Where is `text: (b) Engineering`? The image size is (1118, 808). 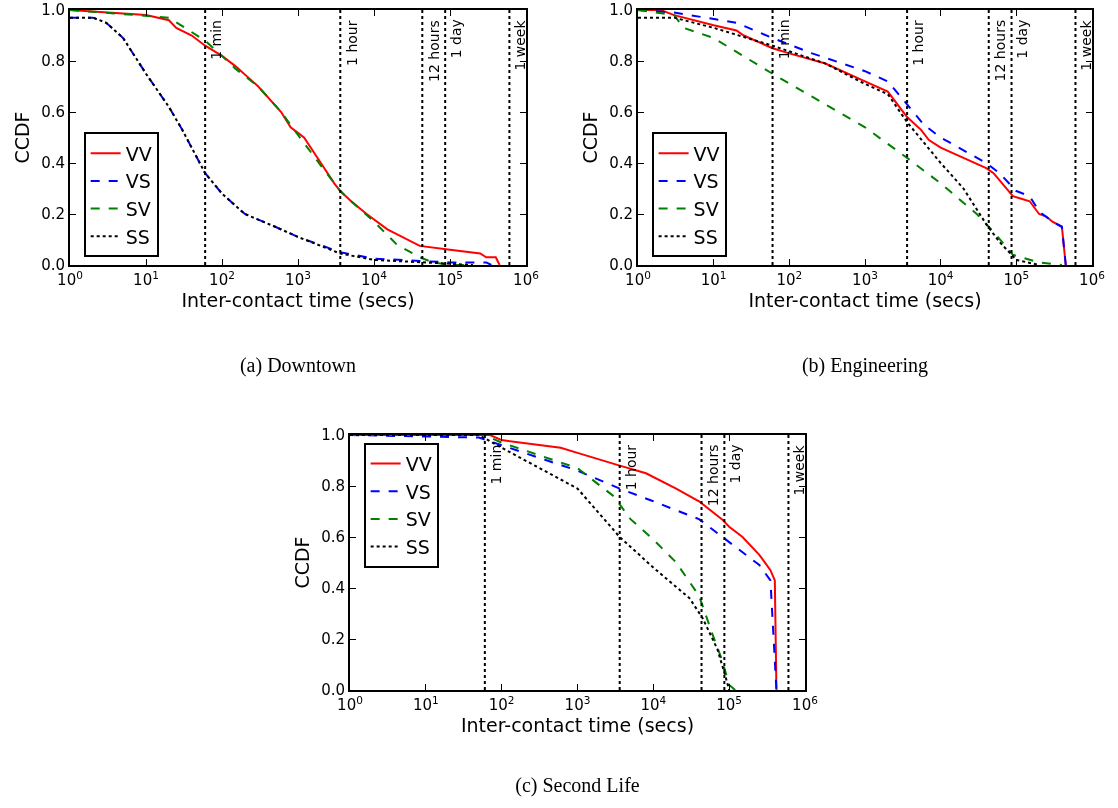 text: (b) Engineering is located at coordinates (865, 365).